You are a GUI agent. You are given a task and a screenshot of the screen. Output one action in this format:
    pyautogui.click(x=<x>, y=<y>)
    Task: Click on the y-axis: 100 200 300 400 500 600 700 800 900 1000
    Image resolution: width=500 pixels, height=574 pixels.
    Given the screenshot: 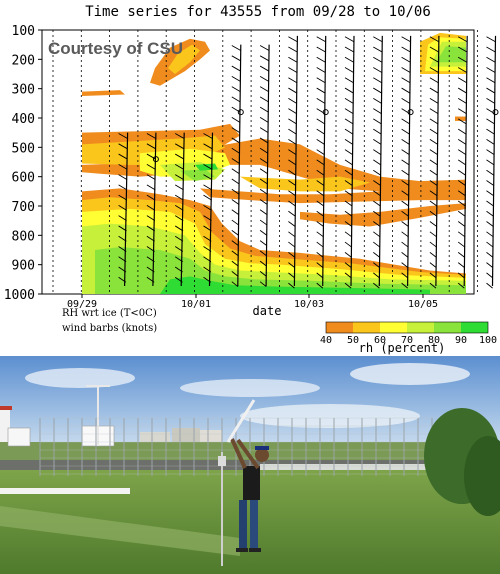 What is the action you would take?
    pyautogui.click(x=23, y=163)
    